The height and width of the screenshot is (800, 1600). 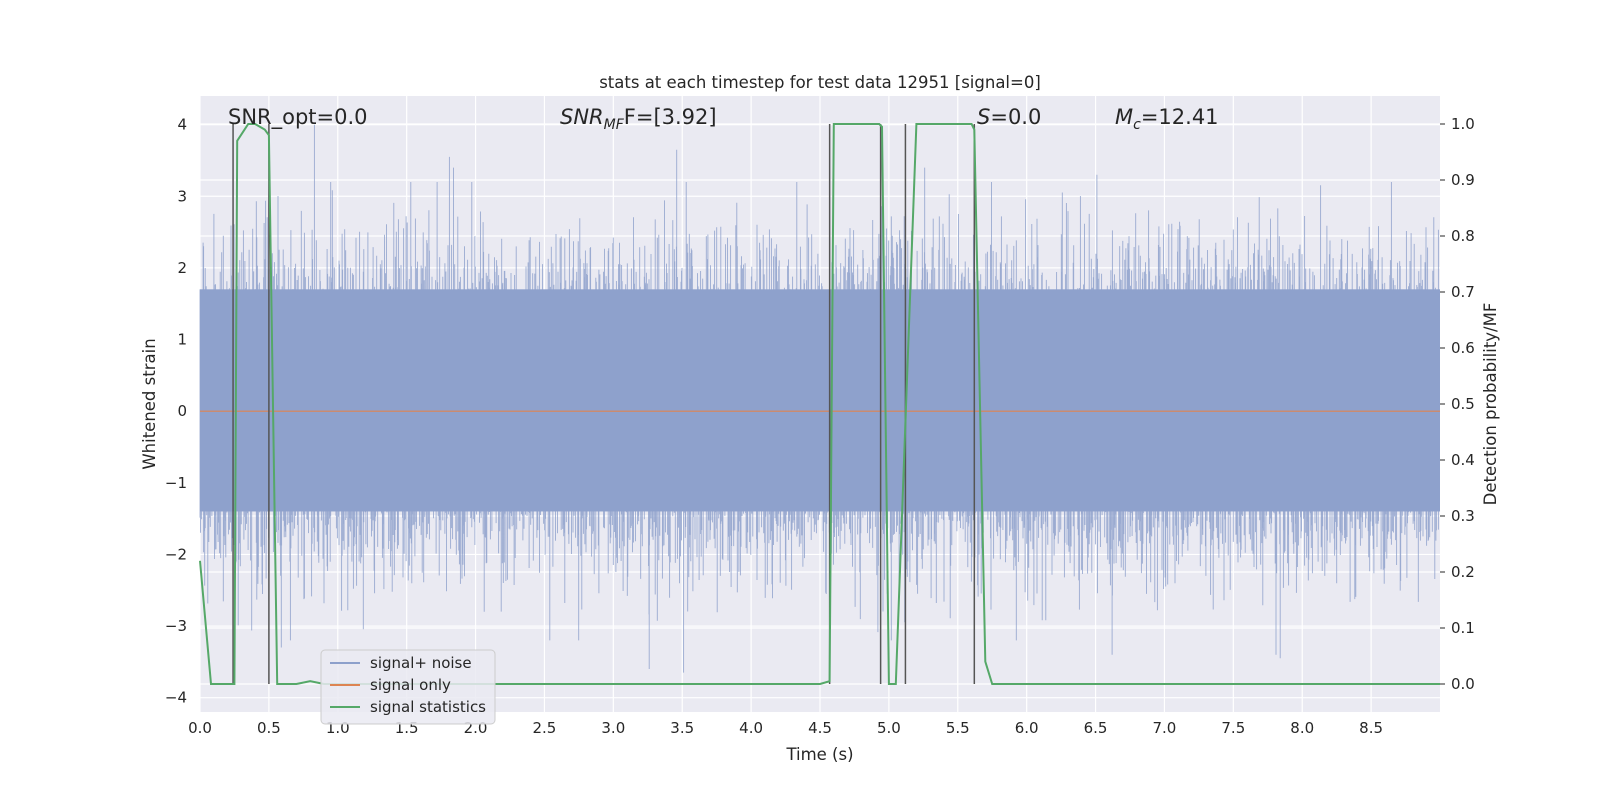 I want to click on right-y-axis-label: Detection probability/MF, so click(x=1490, y=404).